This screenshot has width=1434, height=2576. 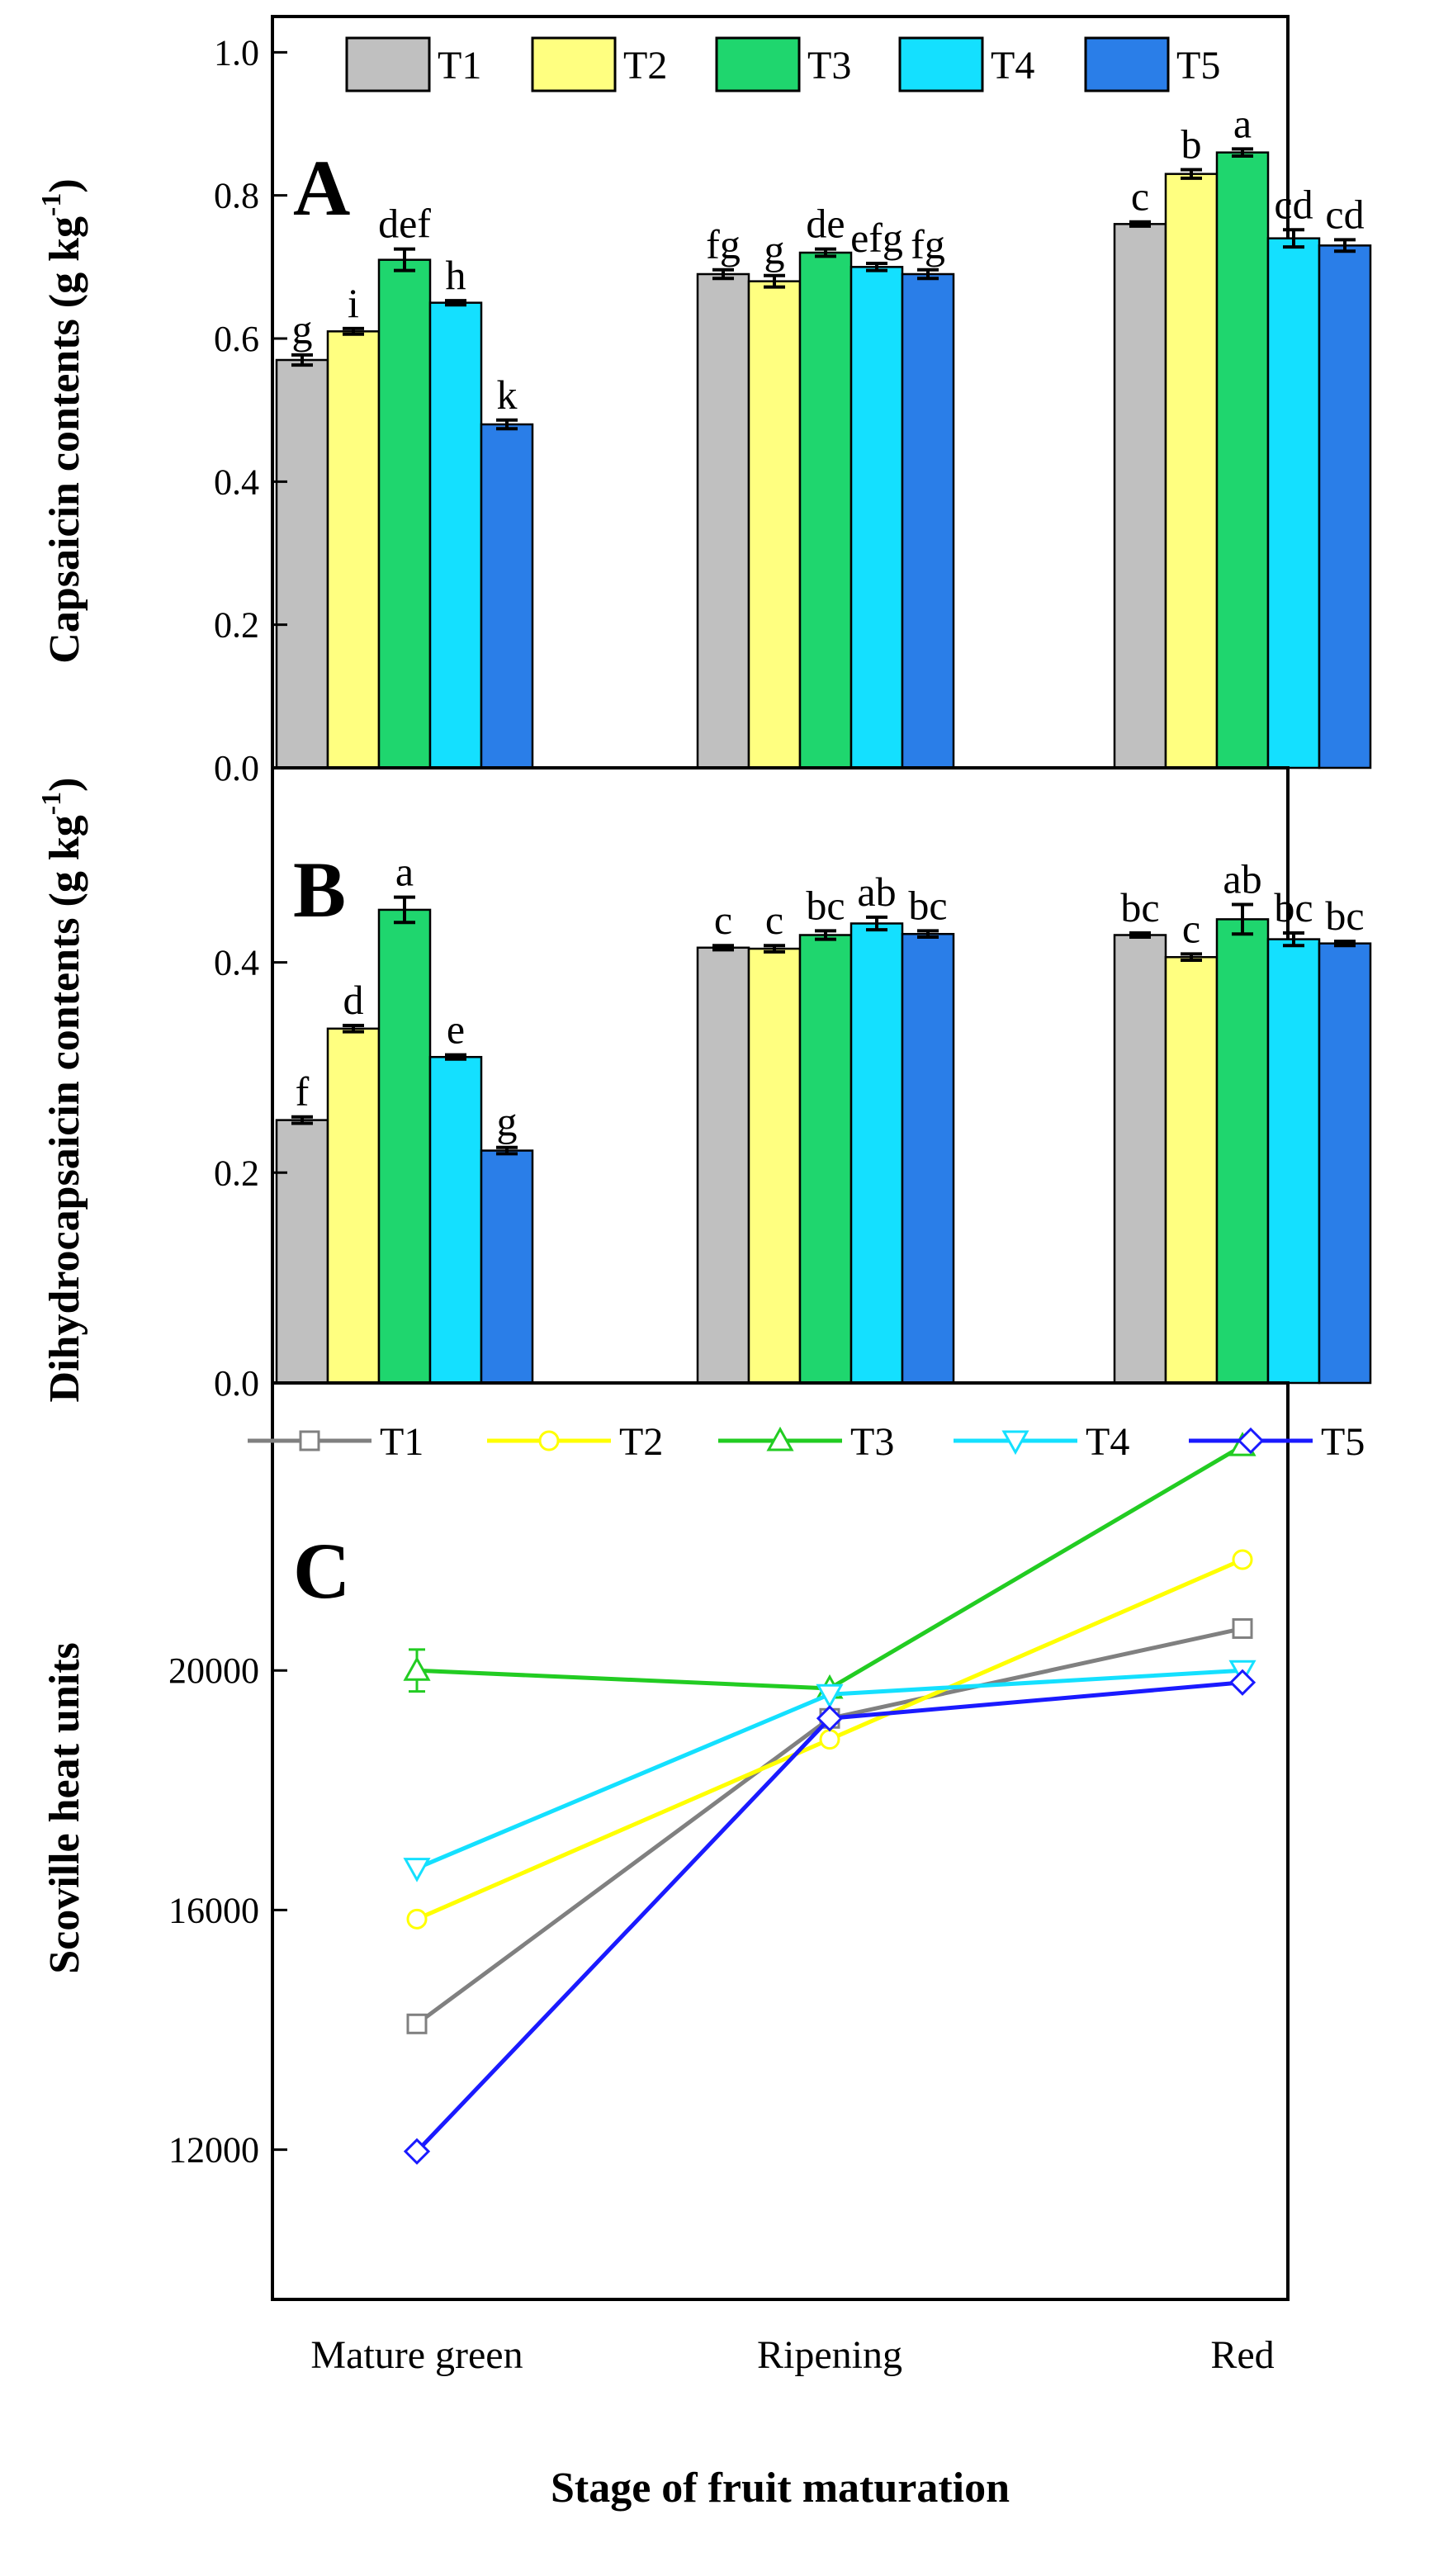 What do you see at coordinates (236, 52) in the screenshot?
I see `panel-a-ytick-label: 1.0` at bounding box center [236, 52].